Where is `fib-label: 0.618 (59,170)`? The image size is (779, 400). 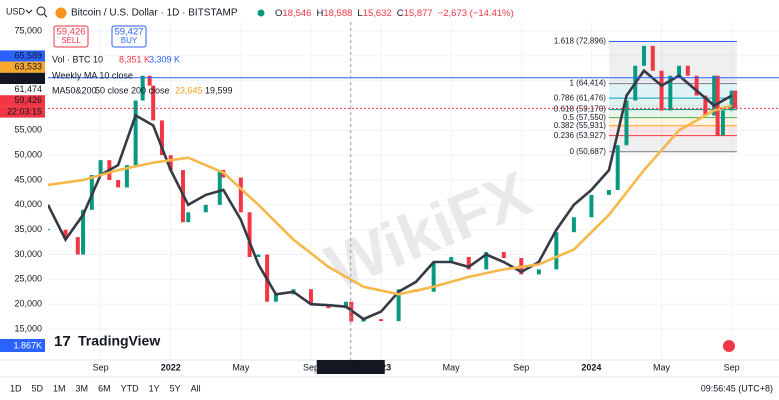
fib-label: 0.618 (59,170) is located at coordinates (580, 109).